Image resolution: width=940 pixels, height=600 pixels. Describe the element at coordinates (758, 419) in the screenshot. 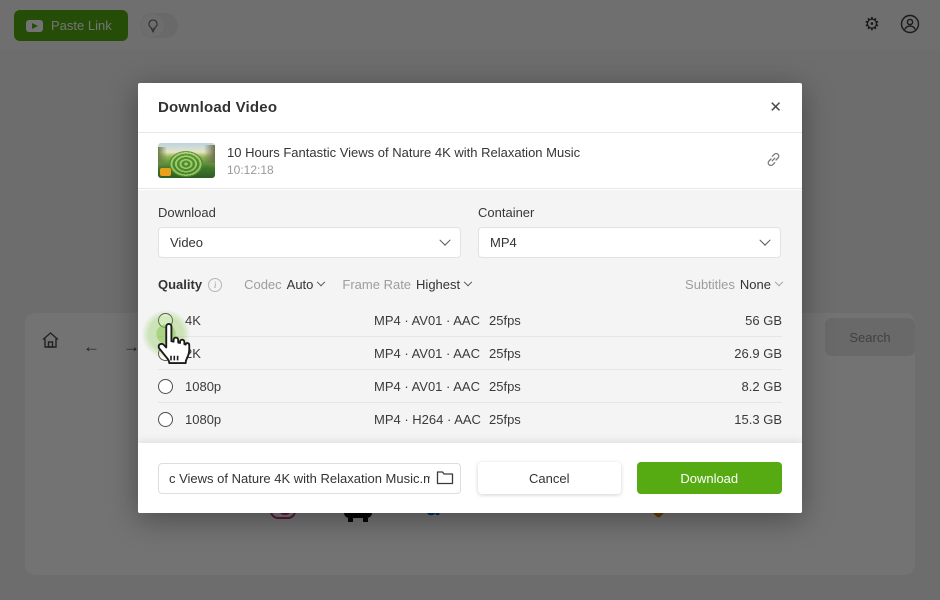

I see `quality-size: 15.3 GB` at that location.